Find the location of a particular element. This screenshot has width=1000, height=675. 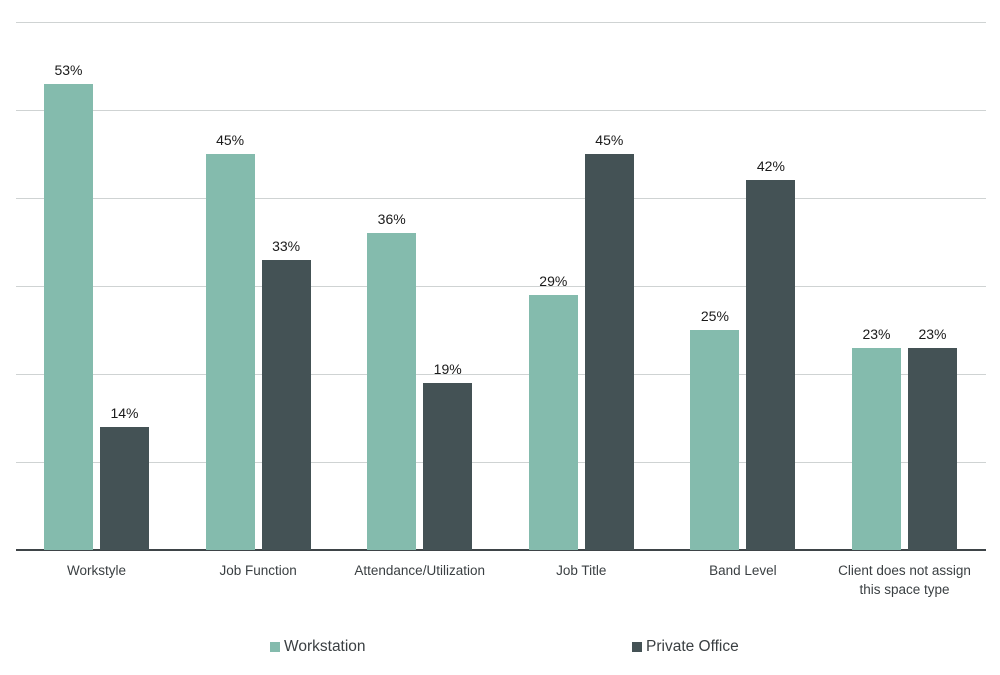

category-label: Job Title is located at coordinates (581, 570).